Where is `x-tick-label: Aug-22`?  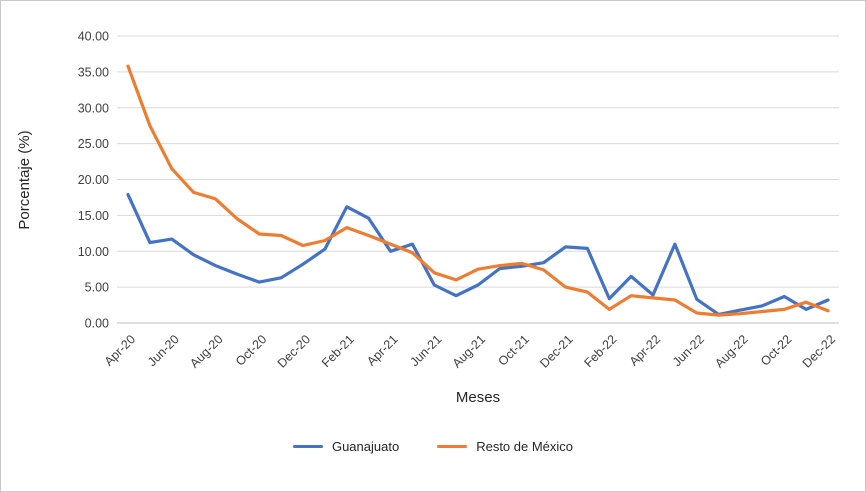
x-tick-label: Aug-22 is located at coordinates (731, 351).